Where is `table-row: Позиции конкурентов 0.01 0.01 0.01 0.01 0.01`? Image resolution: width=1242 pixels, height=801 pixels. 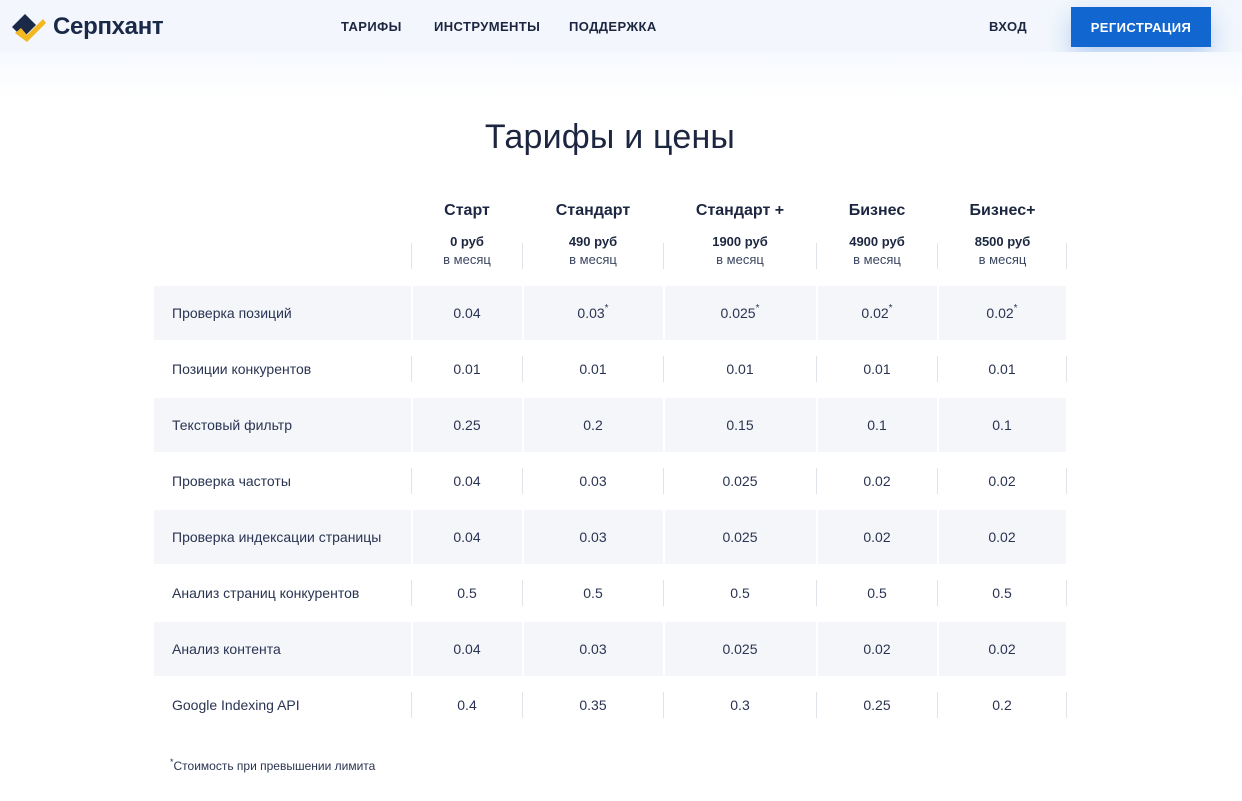
table-row: Позиции конкурентов 0.01 0.01 0.01 0.01 0.01 is located at coordinates (610, 369).